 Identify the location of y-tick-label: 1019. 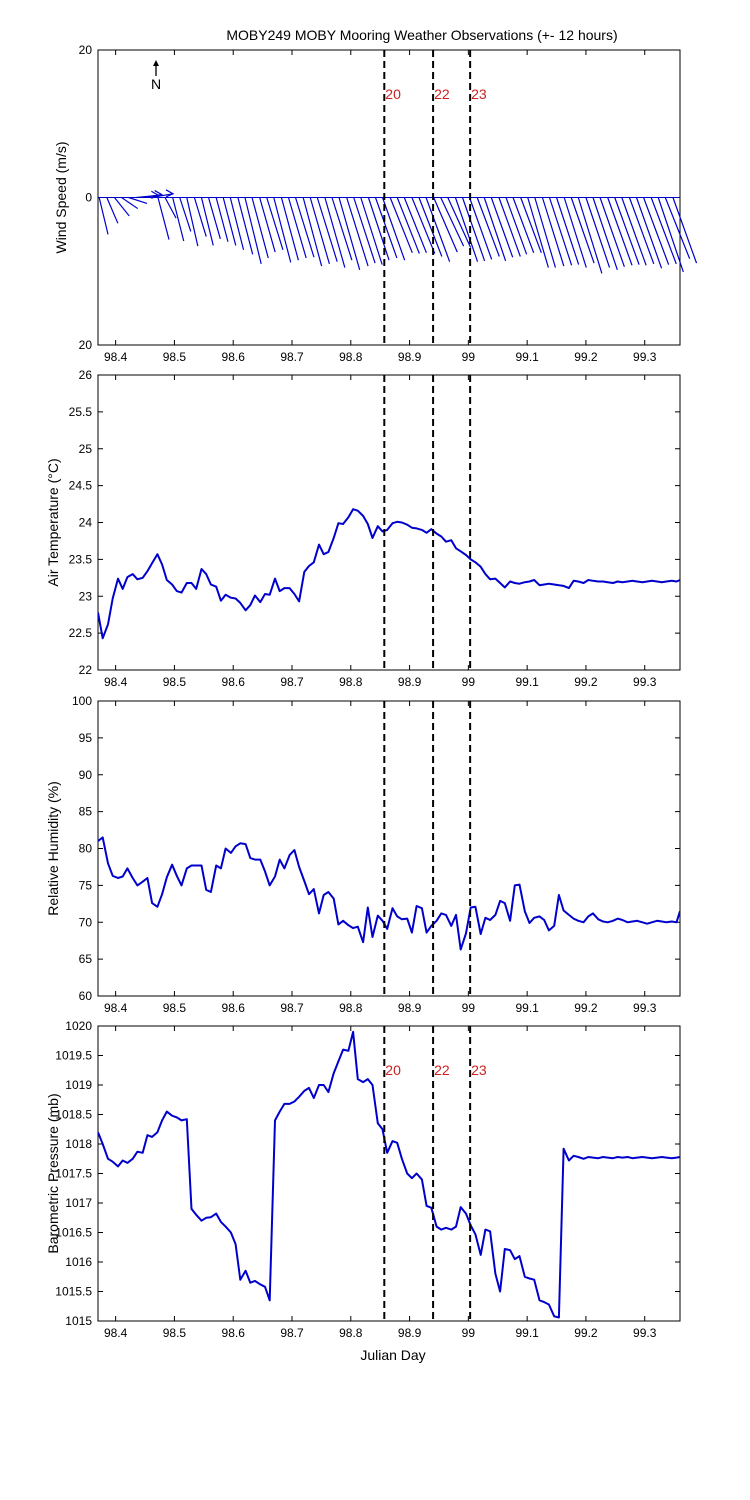
(78, 1085).